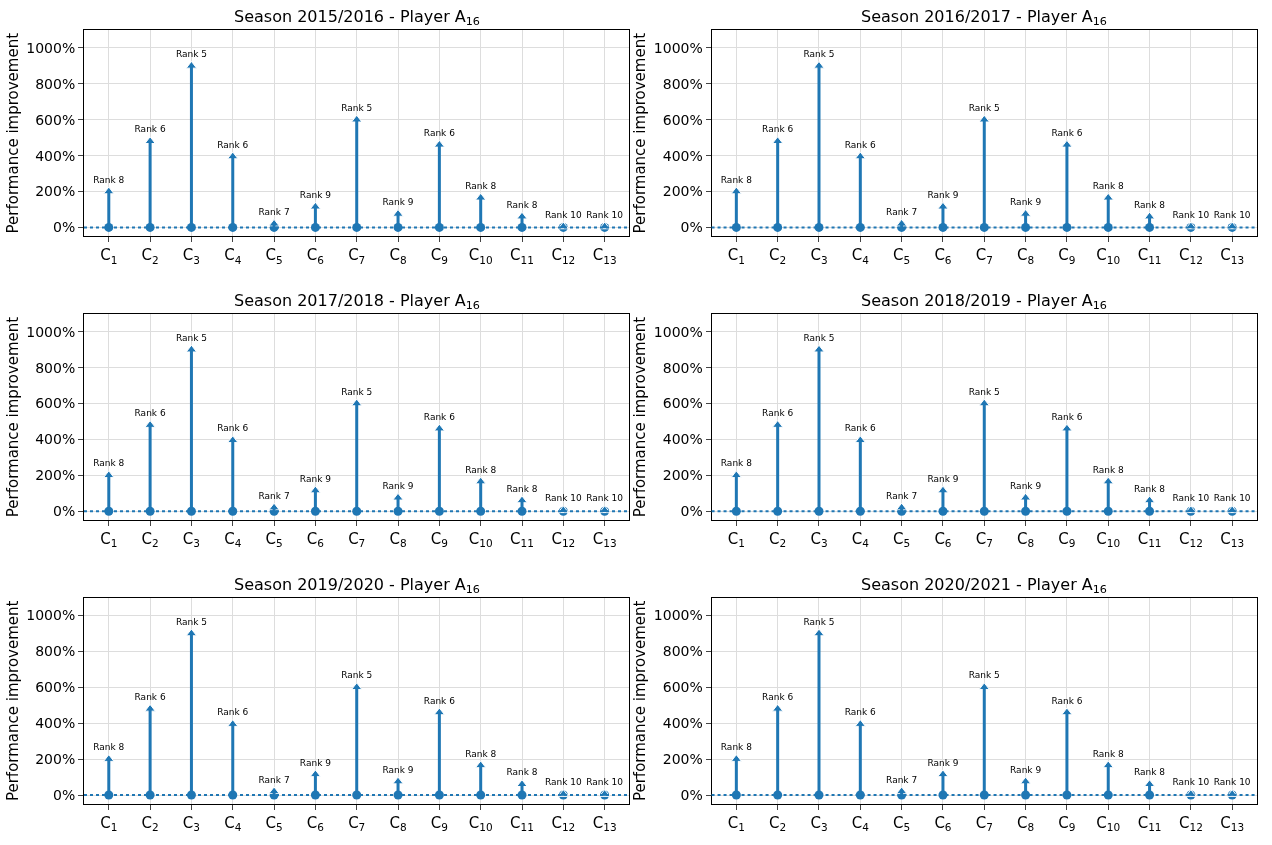  I want to click on chart-title: Season 2015/2016 - Player A$_{16}$, so click(357, 18).